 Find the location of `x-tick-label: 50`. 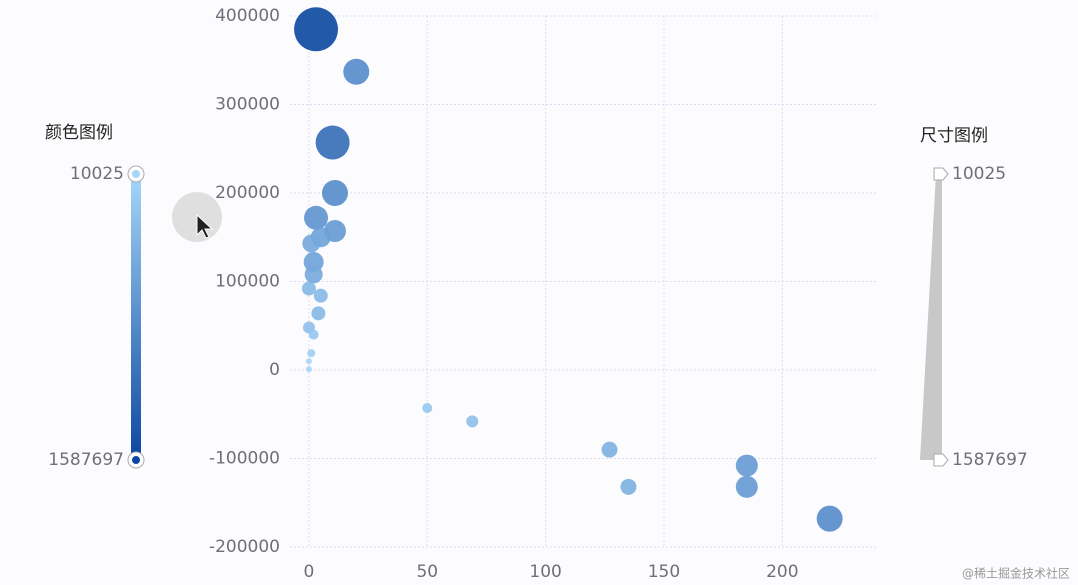

x-tick-label: 50 is located at coordinates (427, 572).